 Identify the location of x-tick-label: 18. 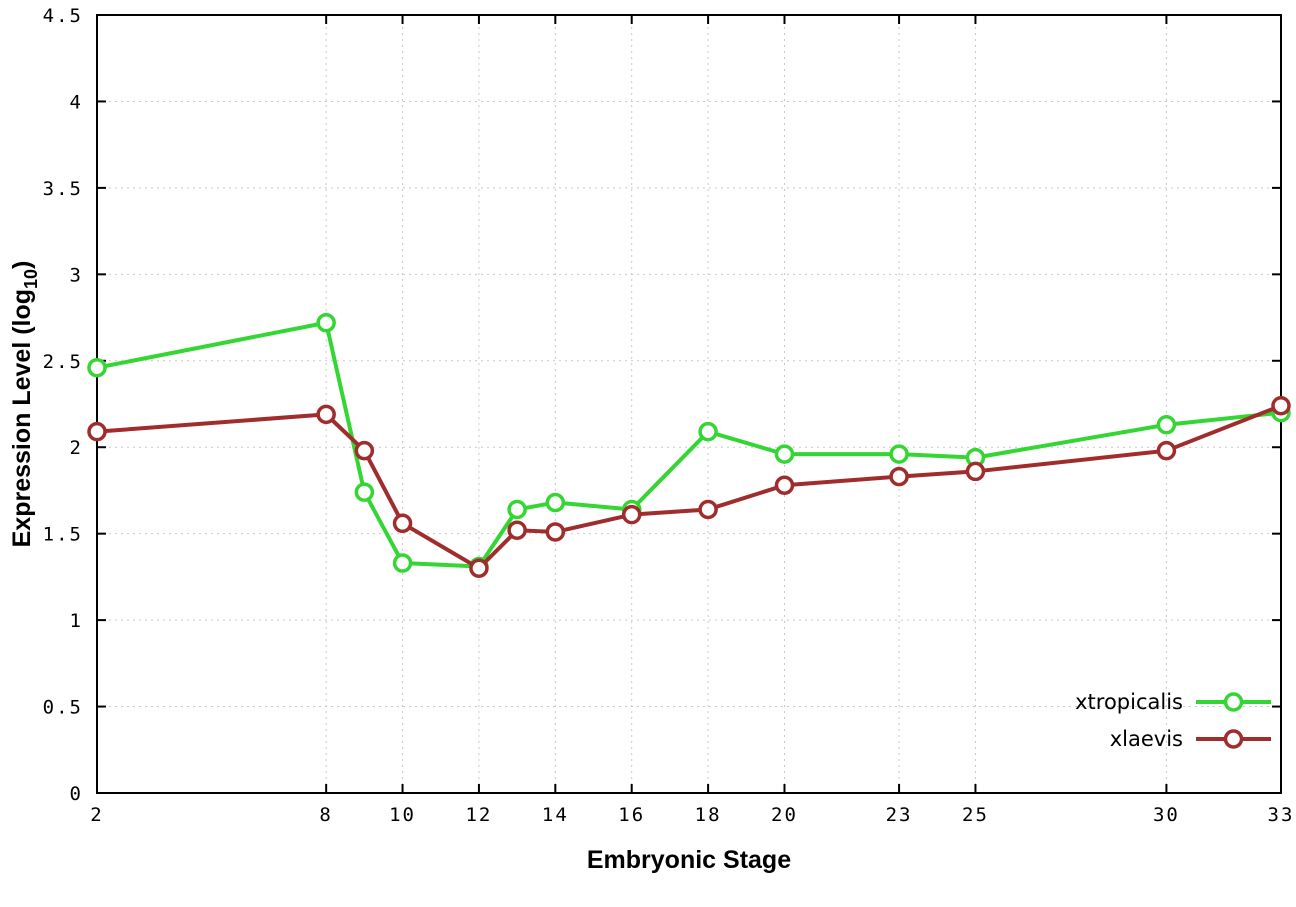
(708, 815).